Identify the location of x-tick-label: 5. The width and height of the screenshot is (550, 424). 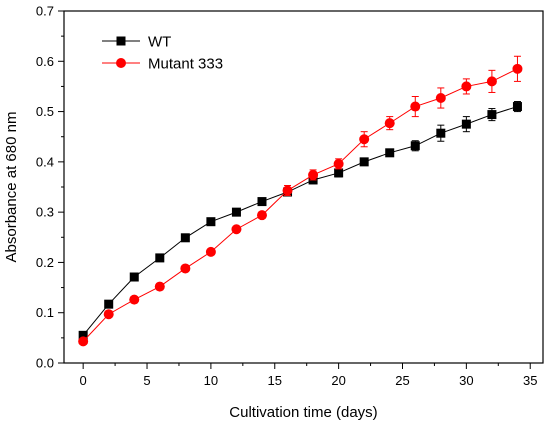
(146, 380).